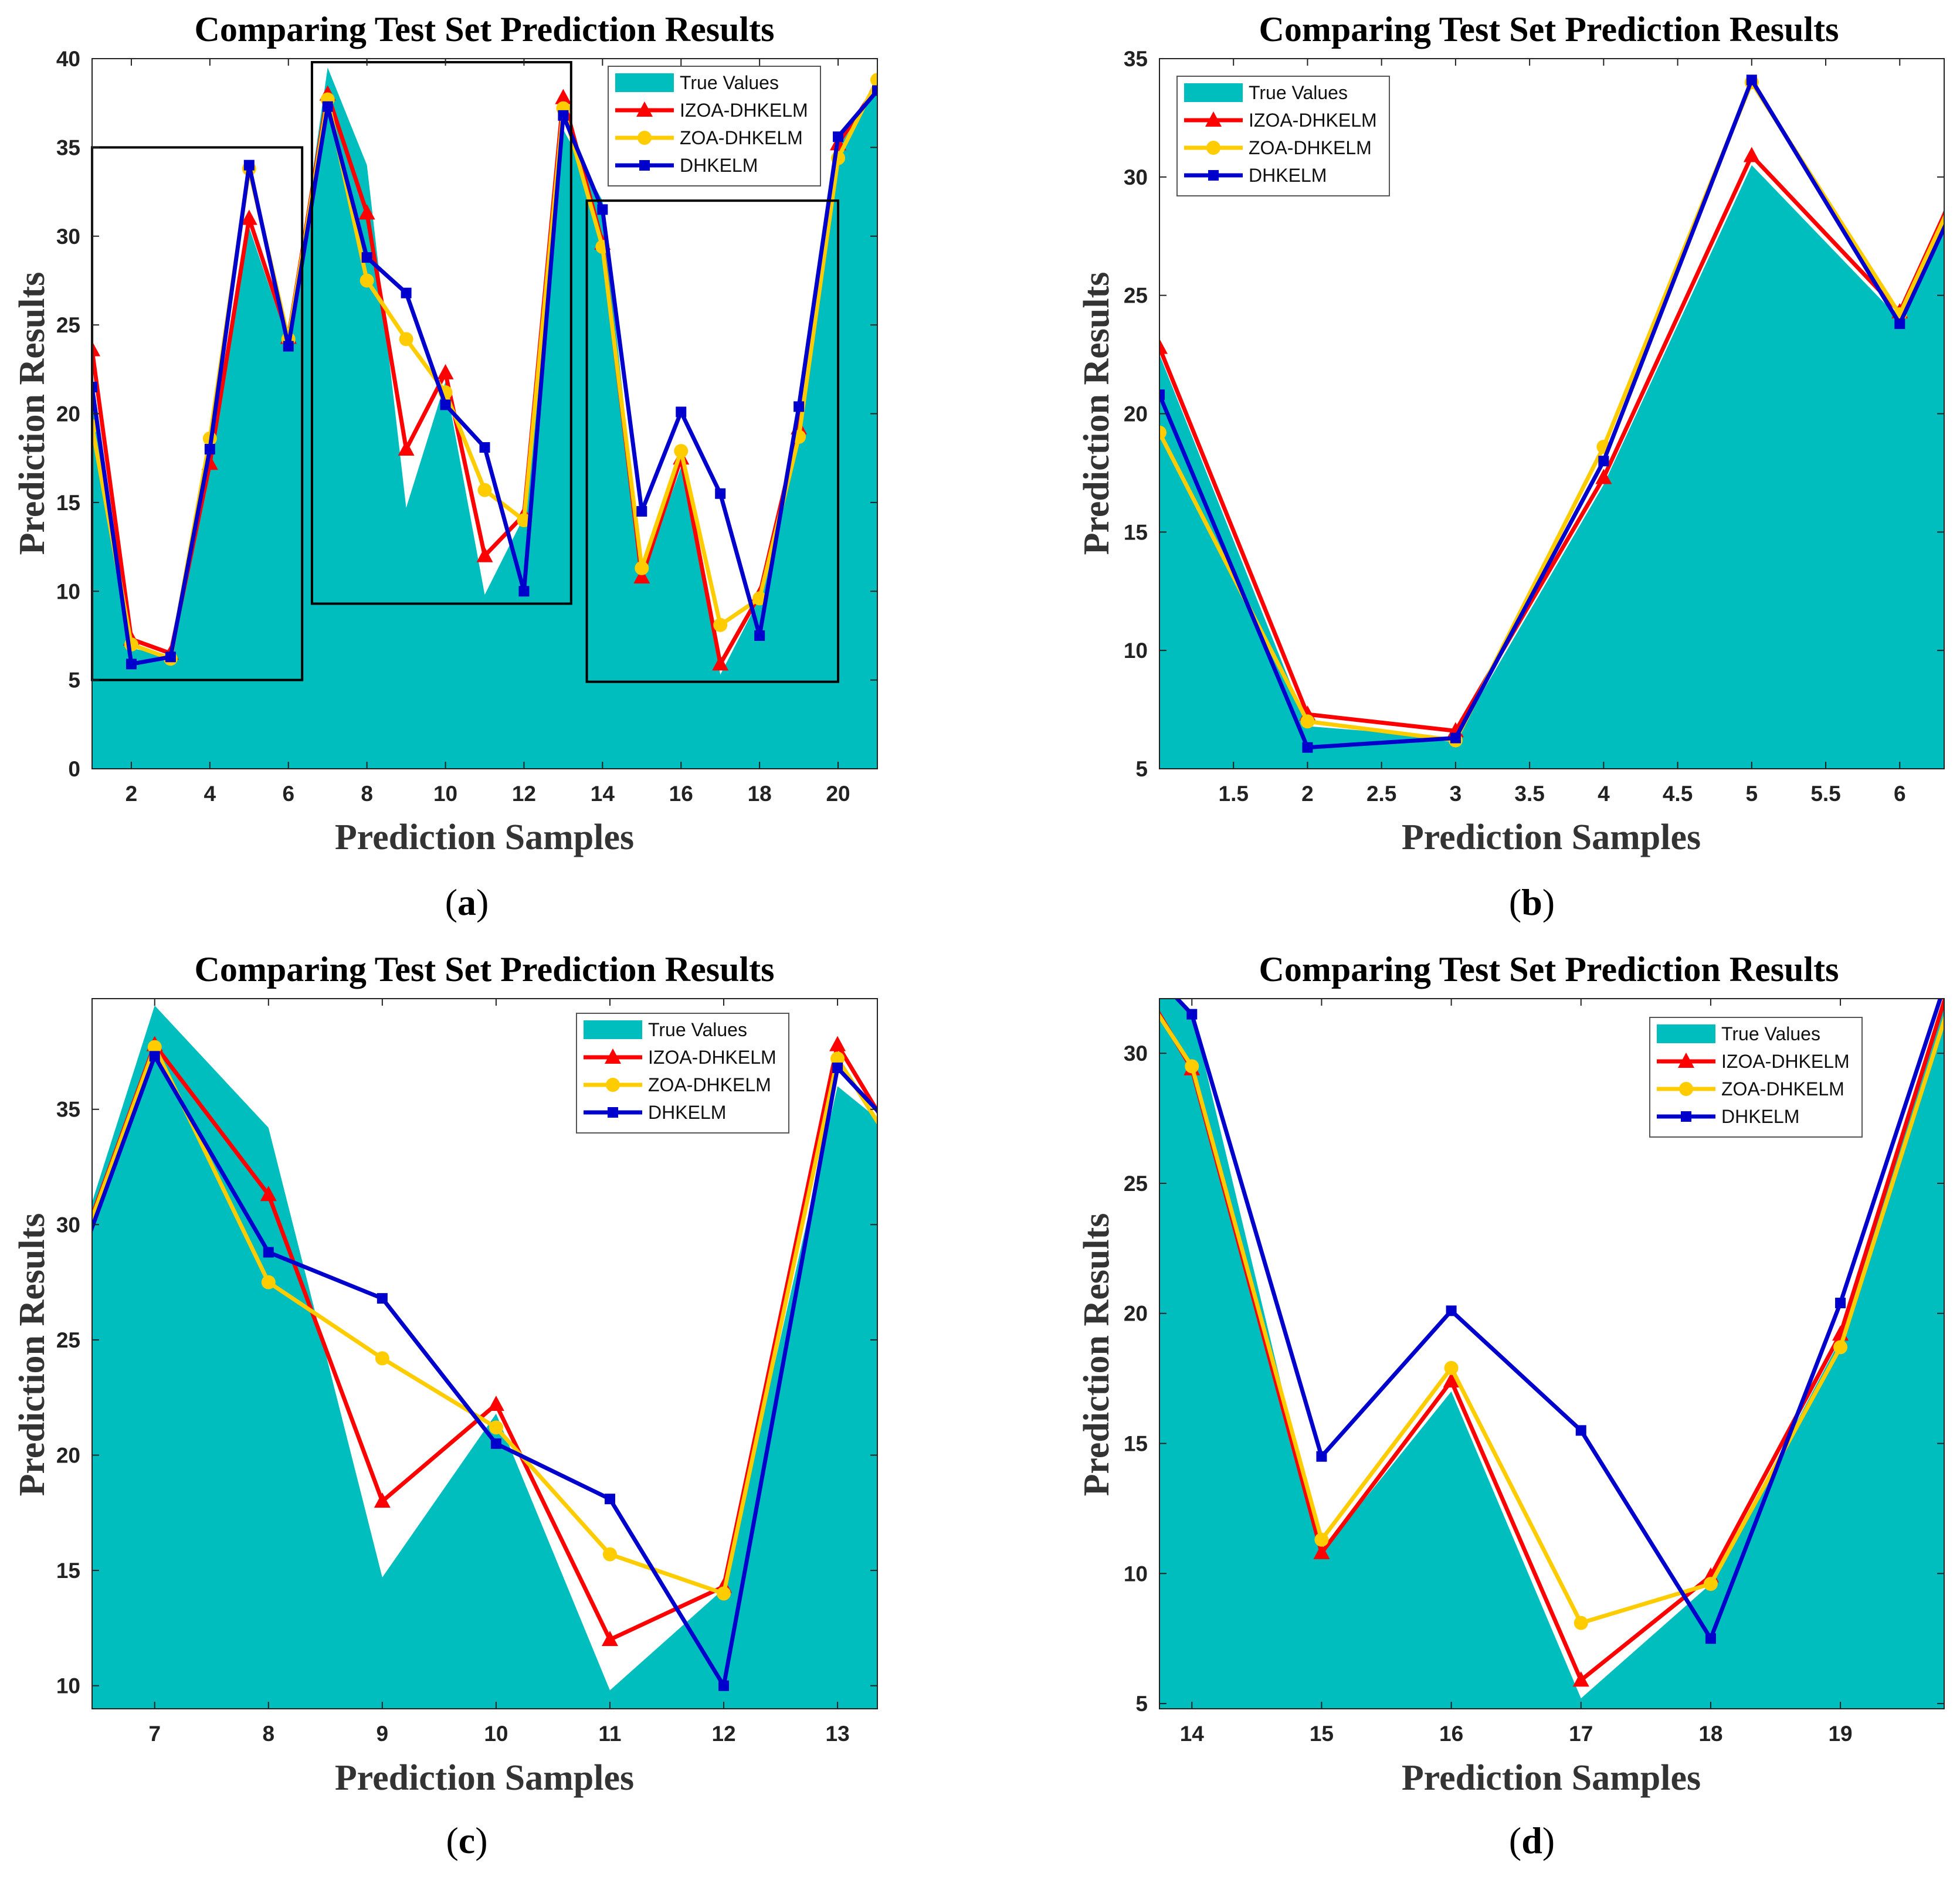 This screenshot has width=1960, height=1880. Describe the element at coordinates (838, 794) in the screenshot. I see `x-tick-label: 20` at that location.